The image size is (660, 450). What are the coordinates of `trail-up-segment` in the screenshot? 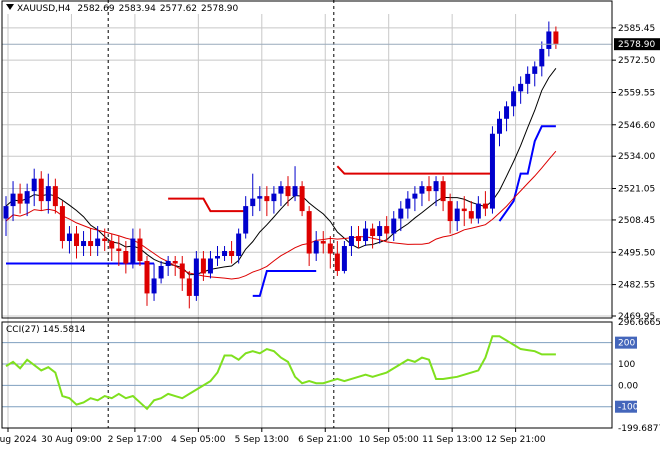 It's located at (527, 173).